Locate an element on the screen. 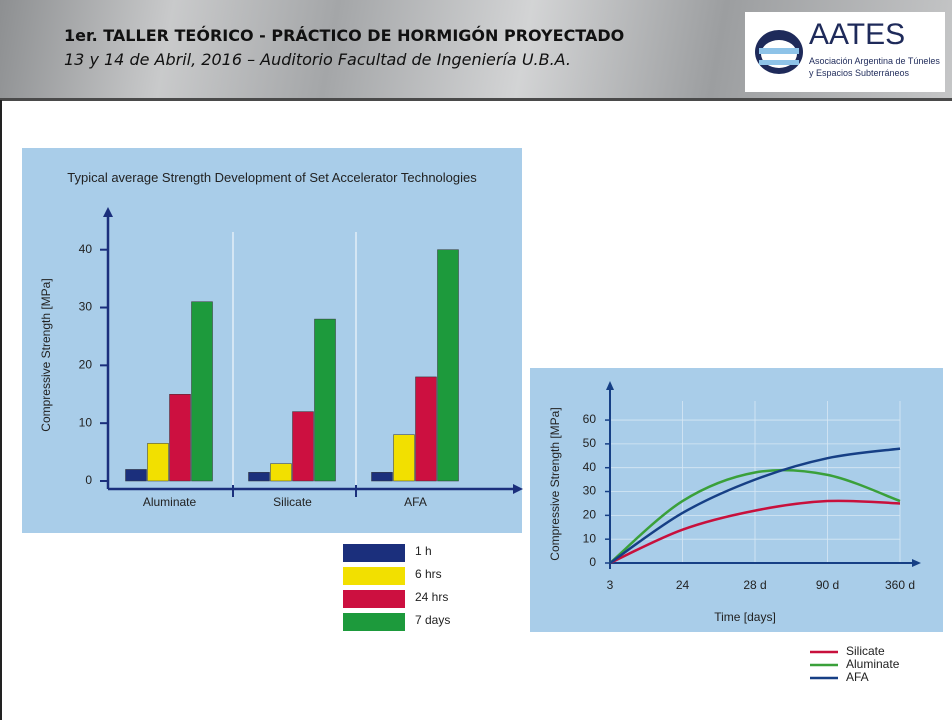  x-axis-label: Time [days] is located at coordinates (745, 617).